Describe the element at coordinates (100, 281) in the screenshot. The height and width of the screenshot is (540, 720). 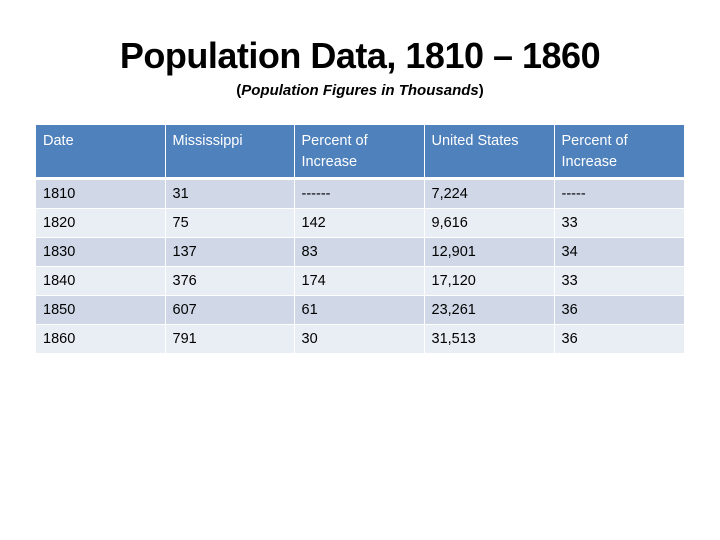
I see `cell-date: 1840` at that location.